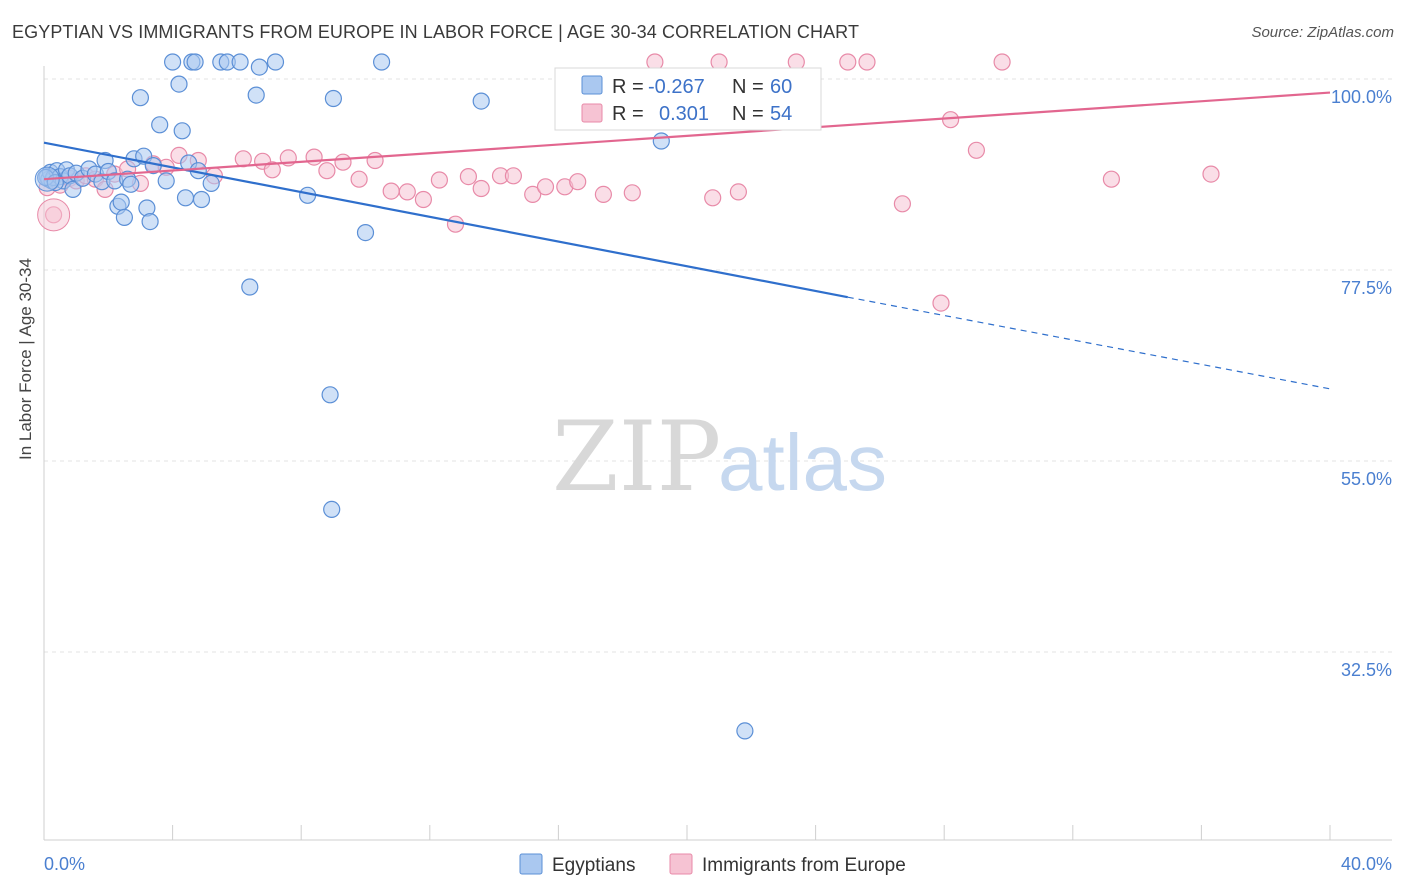 The width and height of the screenshot is (1406, 892). I want to click on legend-n-label-2: N =, so click(748, 114).